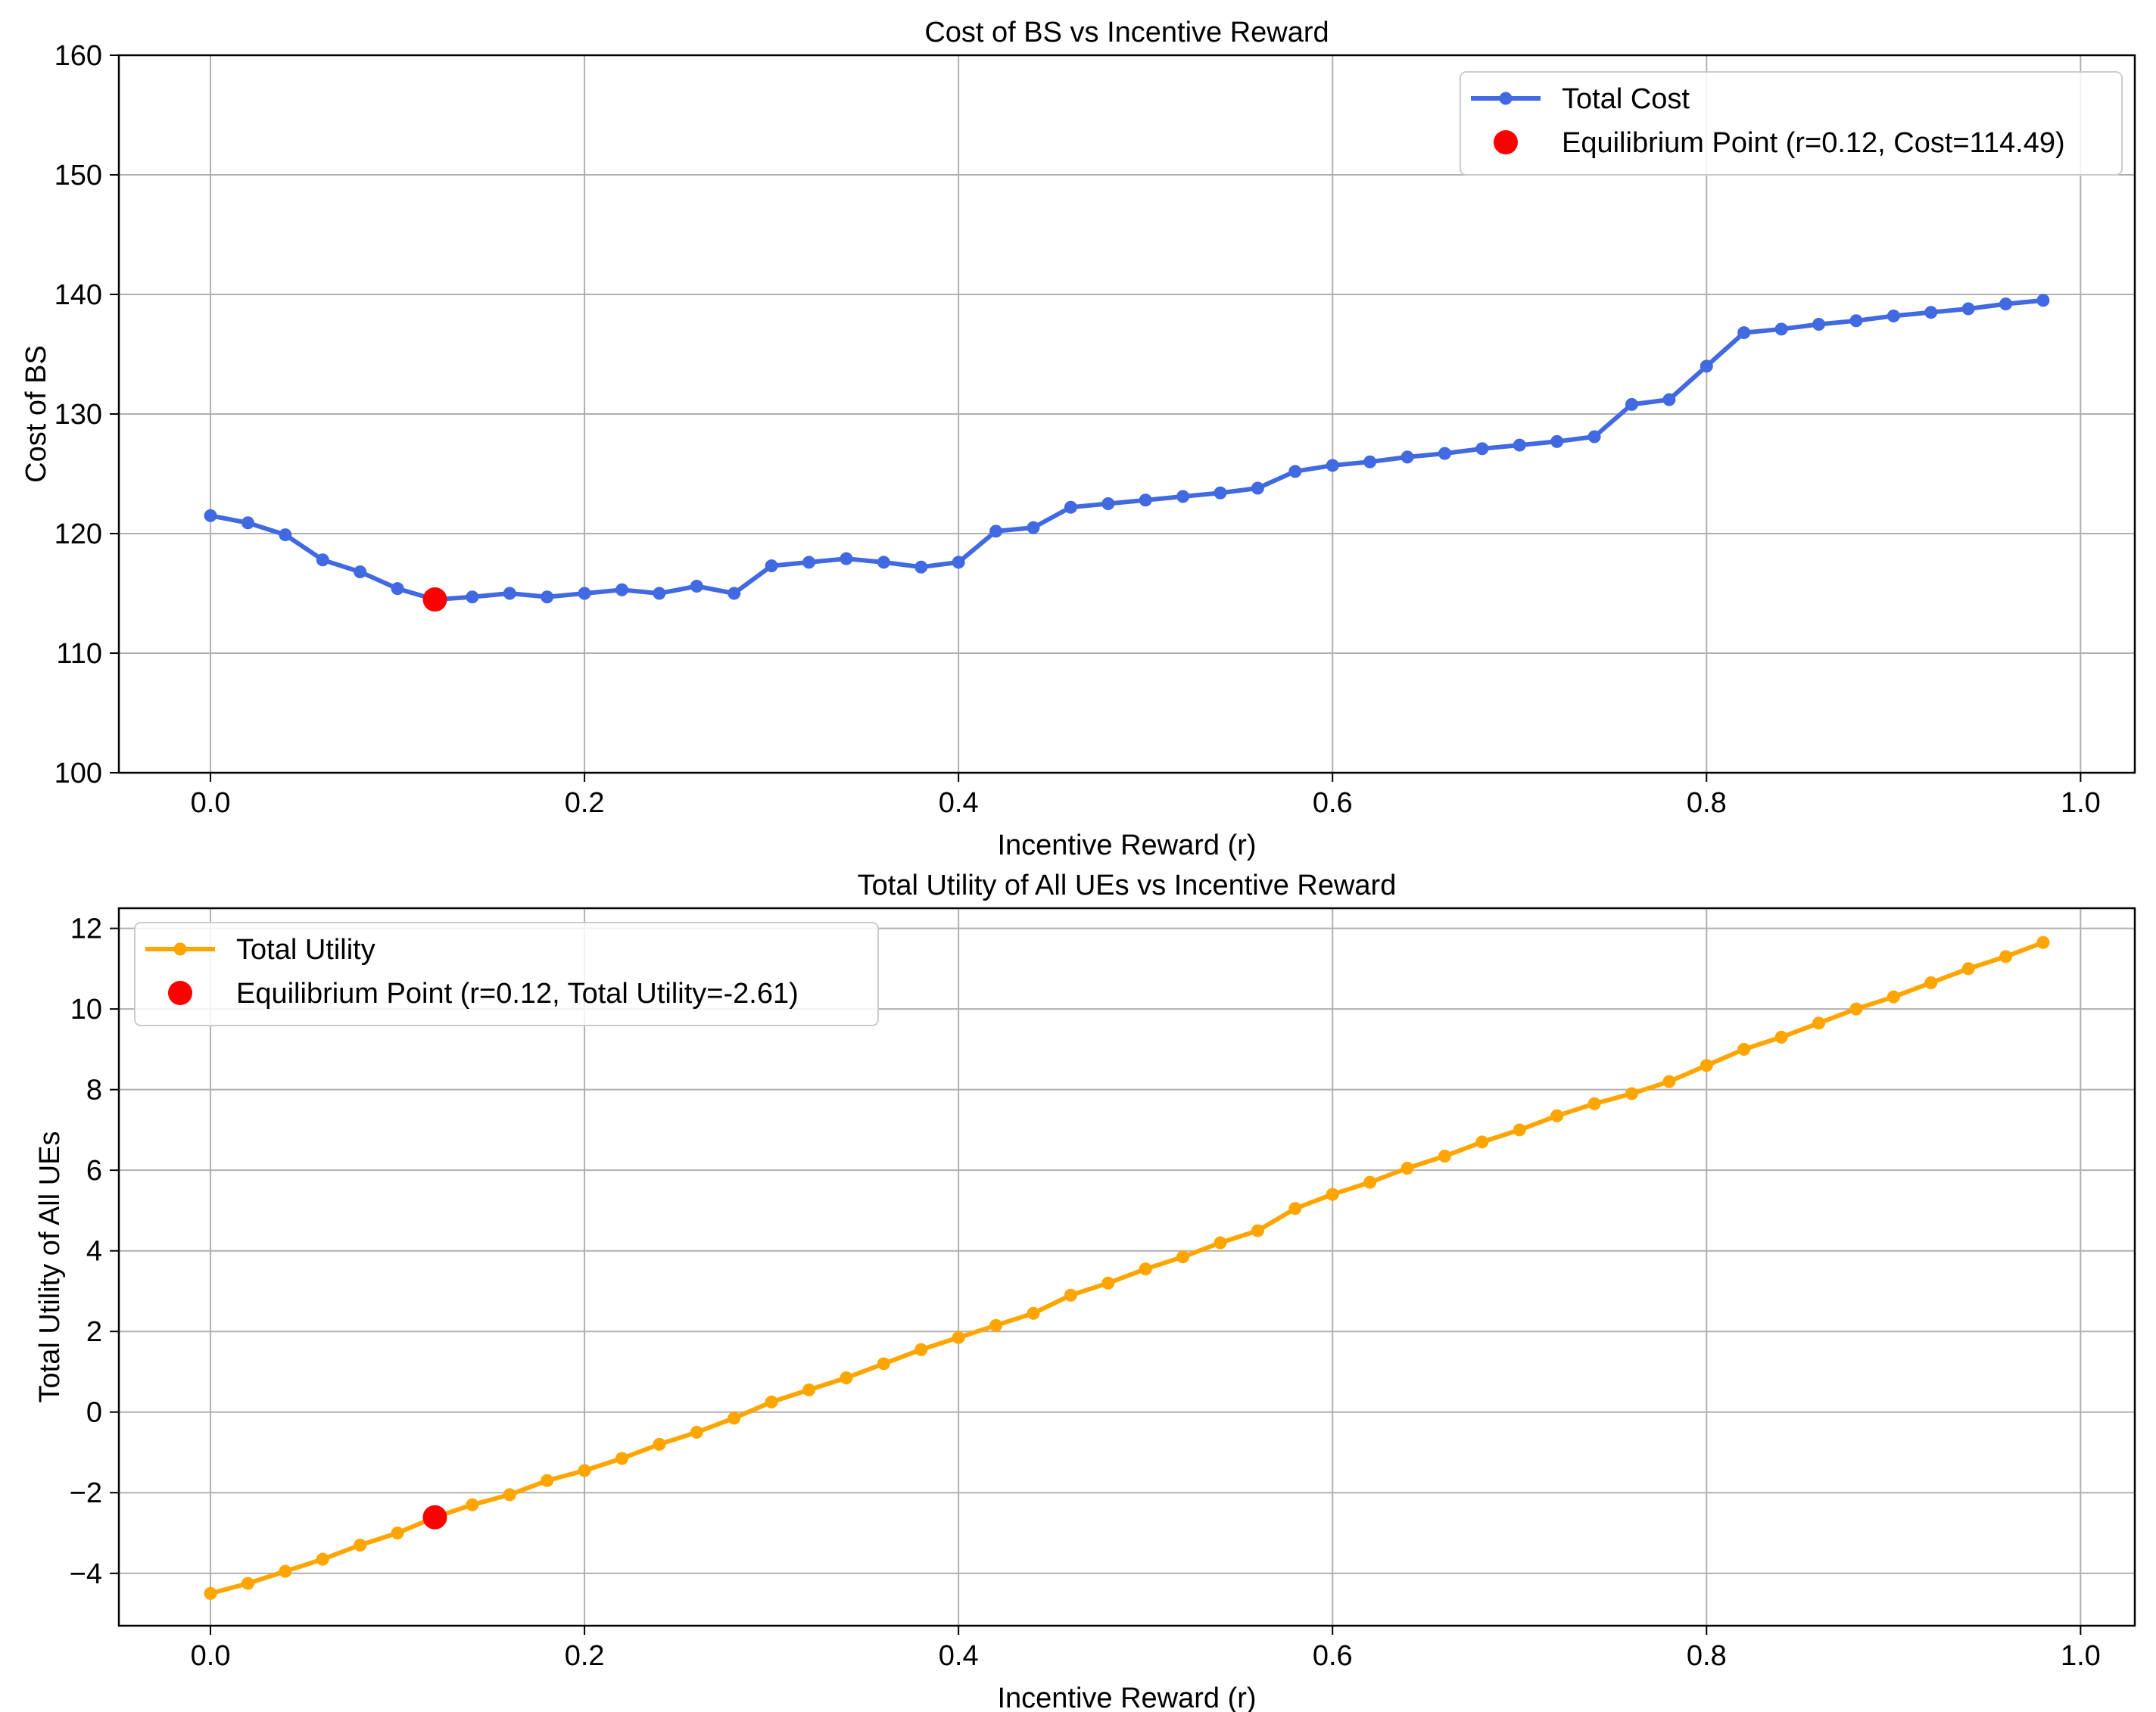 The image size is (2156, 1712). Describe the element at coordinates (50, 1267) in the screenshot. I see `utility-chart-y-axis-label: Total Utility of All UEs` at that location.